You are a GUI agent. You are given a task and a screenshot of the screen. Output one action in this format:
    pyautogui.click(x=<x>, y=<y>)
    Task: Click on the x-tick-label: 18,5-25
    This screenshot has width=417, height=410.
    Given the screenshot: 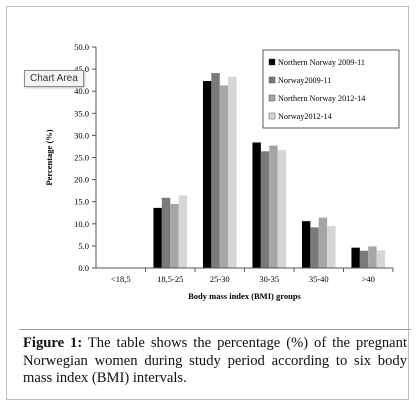 What is the action you would take?
    pyautogui.click(x=170, y=279)
    